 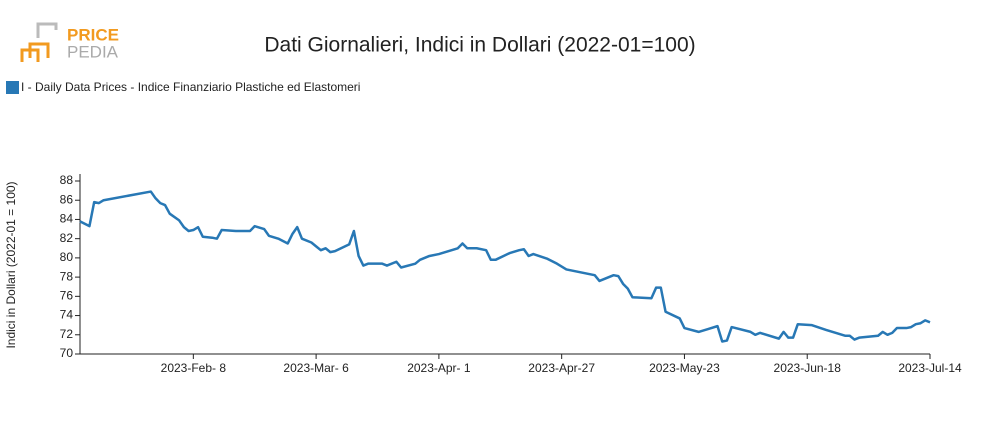 I want to click on y-tick-label: 82, so click(x=67, y=238).